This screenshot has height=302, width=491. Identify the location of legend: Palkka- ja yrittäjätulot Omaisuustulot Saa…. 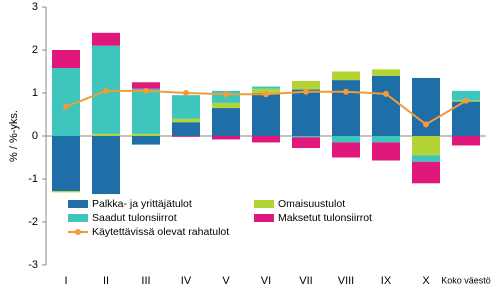
(220, 218).